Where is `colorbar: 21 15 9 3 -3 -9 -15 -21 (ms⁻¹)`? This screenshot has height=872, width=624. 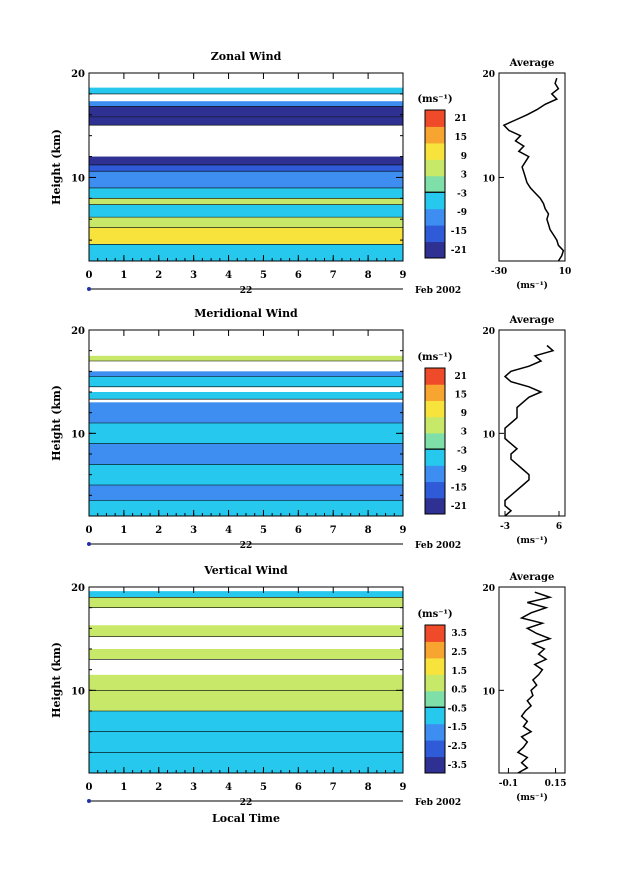
colorbar: 21 15 9 3 -3 -9 -15 -21 (ms⁻¹) is located at coordinates (442, 176).